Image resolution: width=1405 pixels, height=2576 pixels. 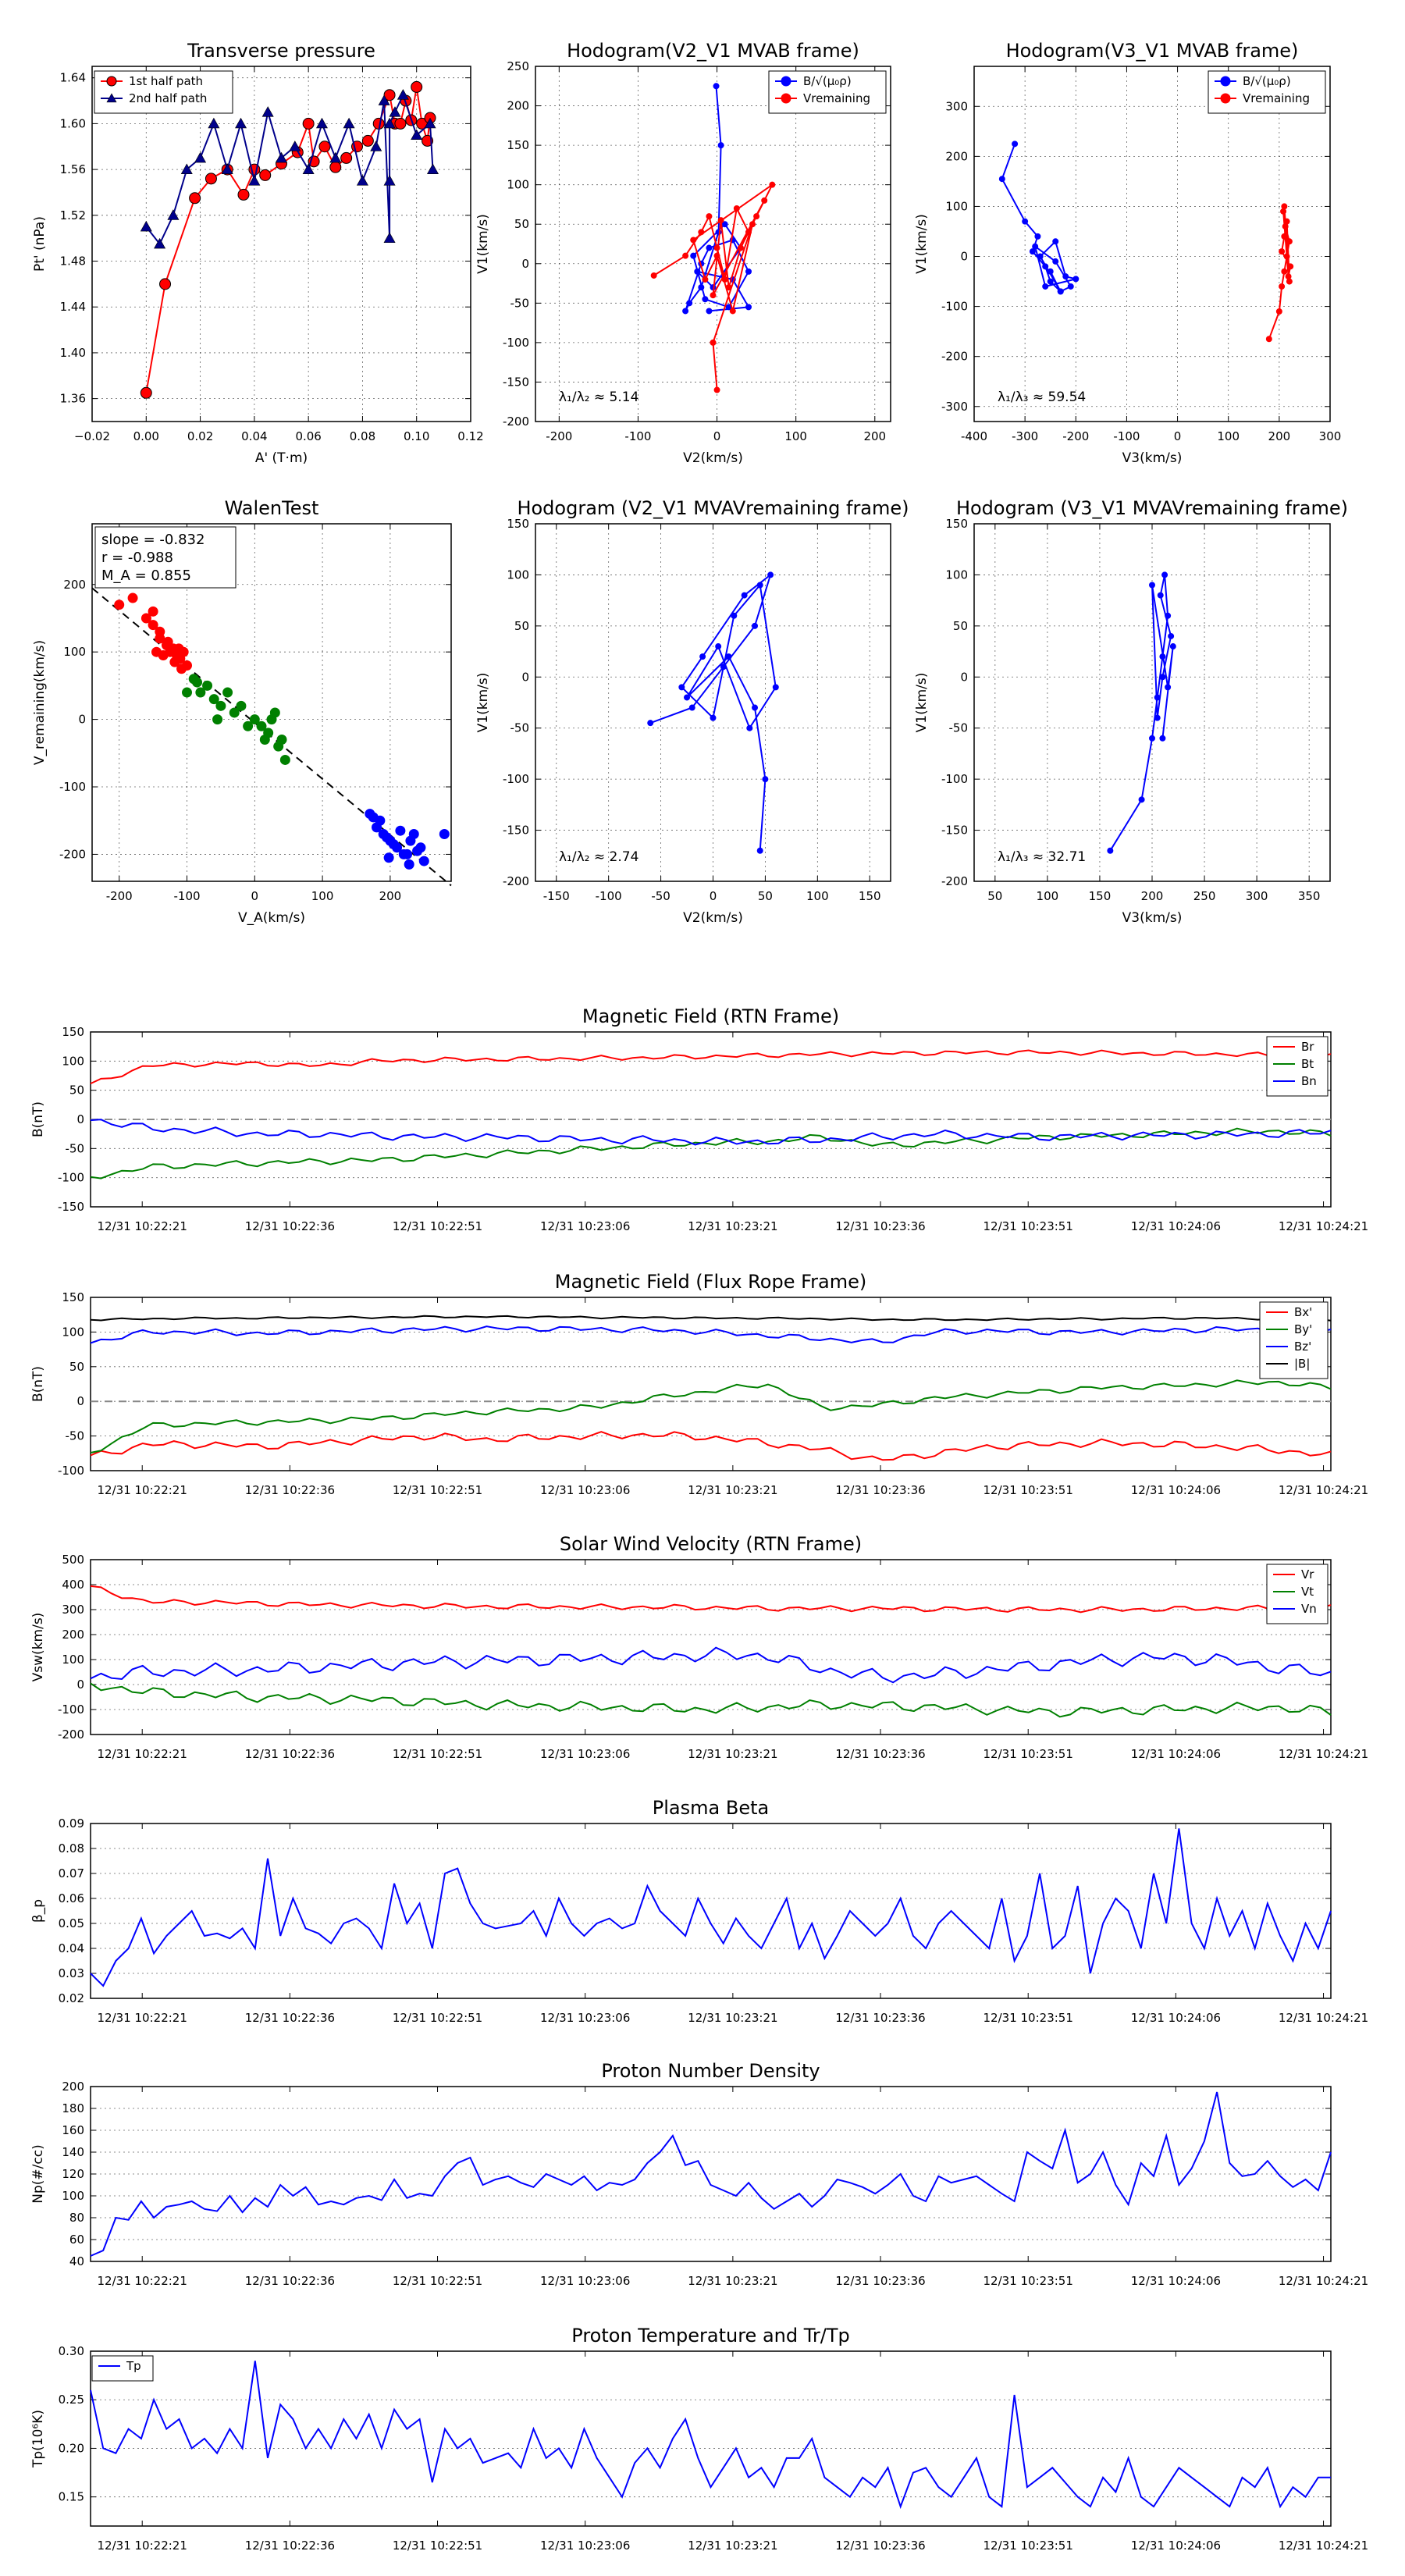 What do you see at coordinates (1302, 1347) in the screenshot?
I see `legend-label: Bz'` at bounding box center [1302, 1347].